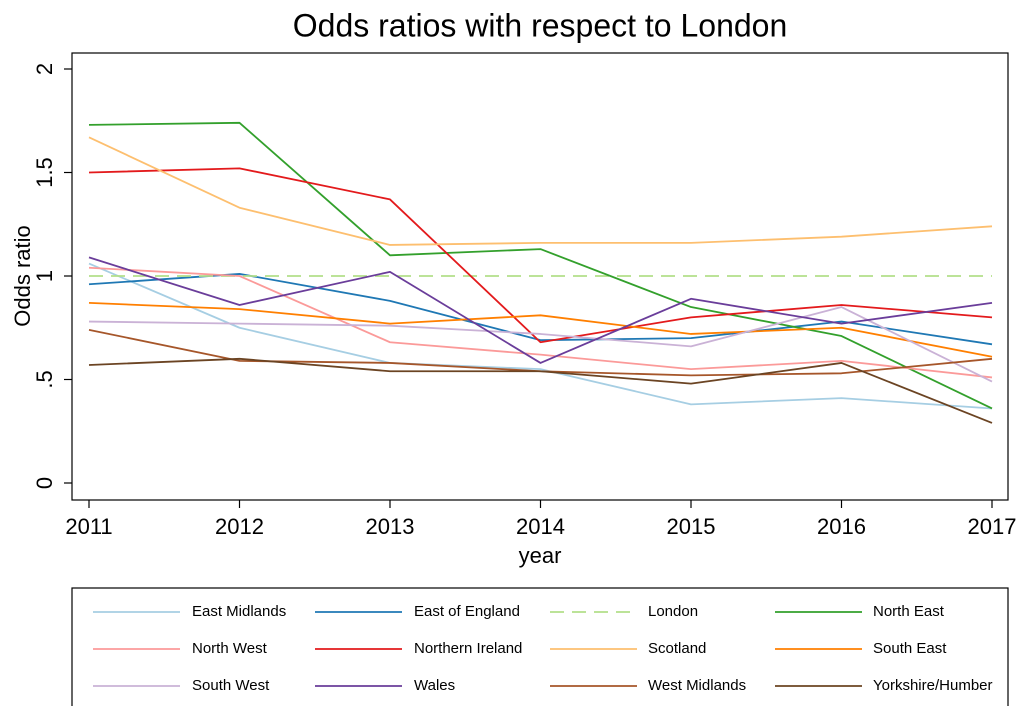  I want to click on legend-label: Wales, so click(434, 685).